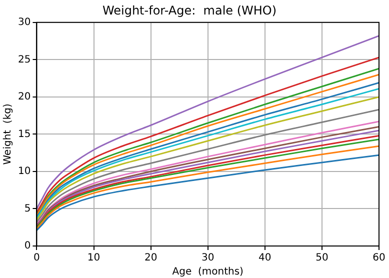 This screenshot has width=389, height=278. I want to click on y-tick-label: 30, so click(24, 22).